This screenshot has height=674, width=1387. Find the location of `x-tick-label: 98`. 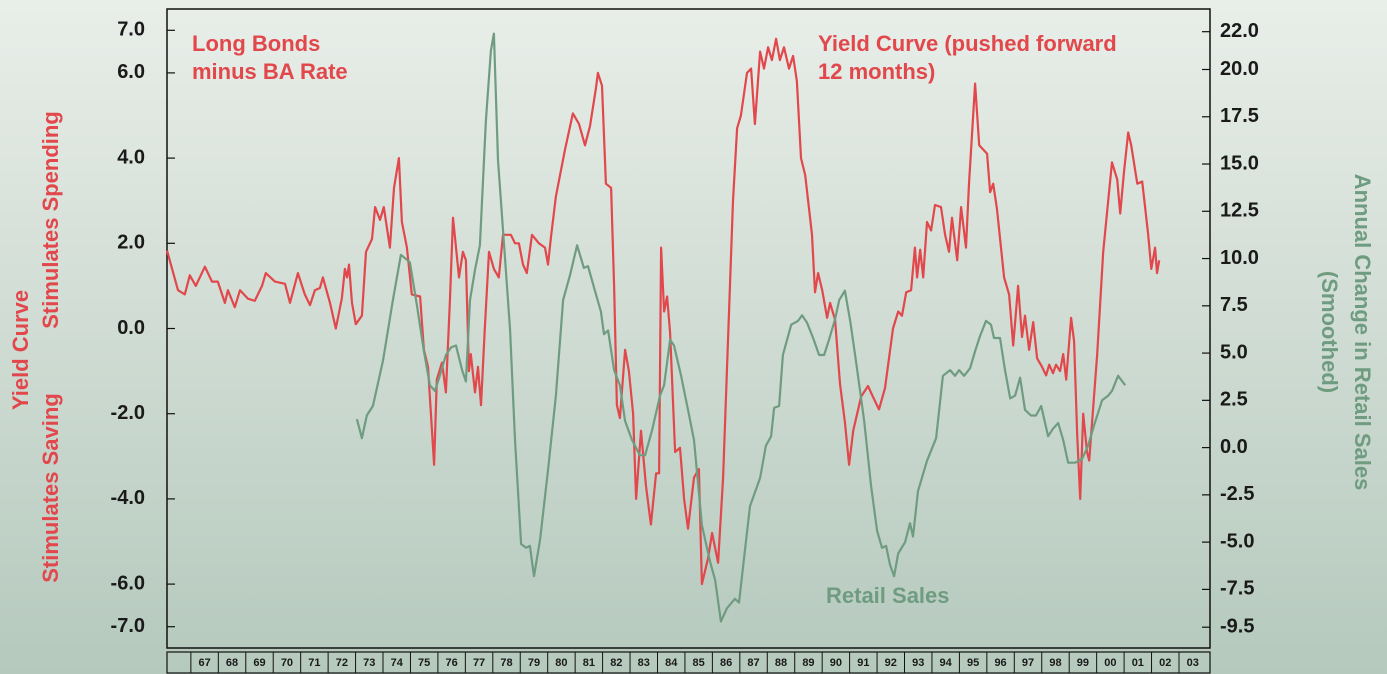

x-tick-label: 98 is located at coordinates (1055, 663).